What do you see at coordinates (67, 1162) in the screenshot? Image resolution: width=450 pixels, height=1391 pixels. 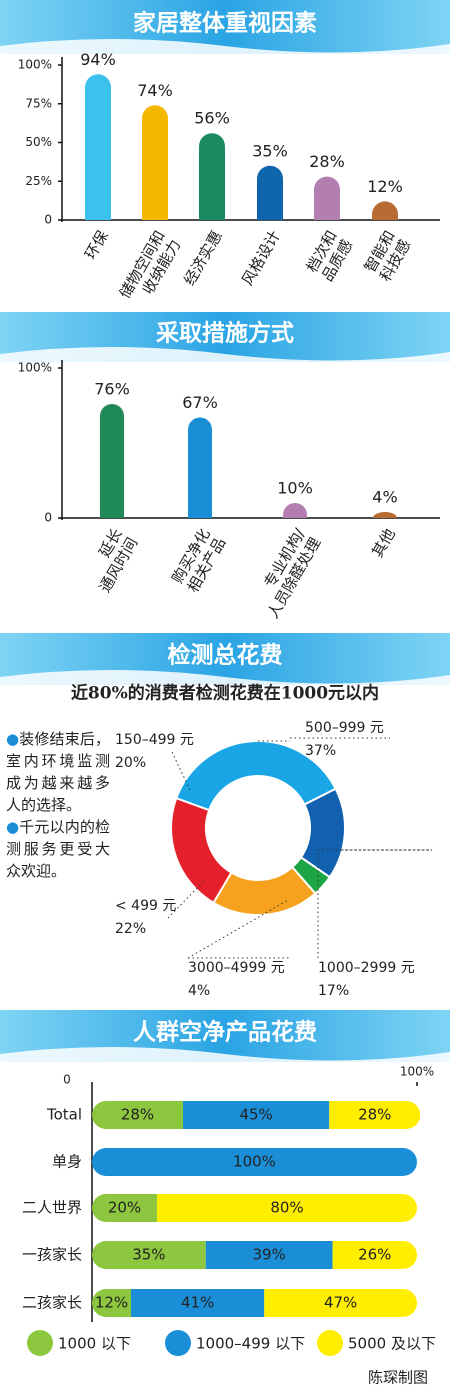 I see `row-label: 单身` at bounding box center [67, 1162].